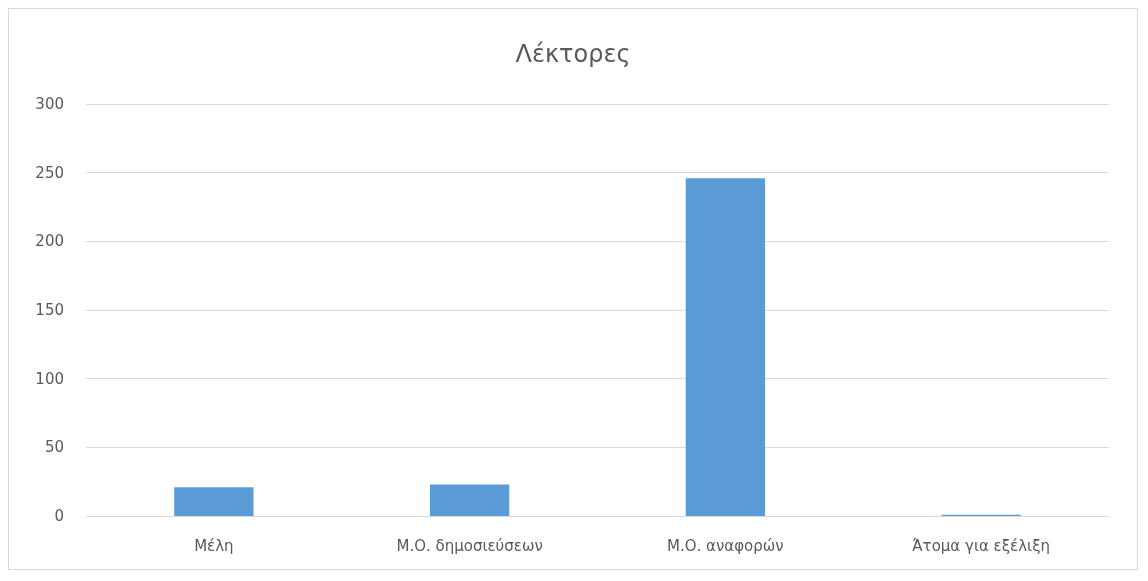  I want to click on x-tick-label: Μ.Ο. δημοσιεύσεων, so click(469, 545).